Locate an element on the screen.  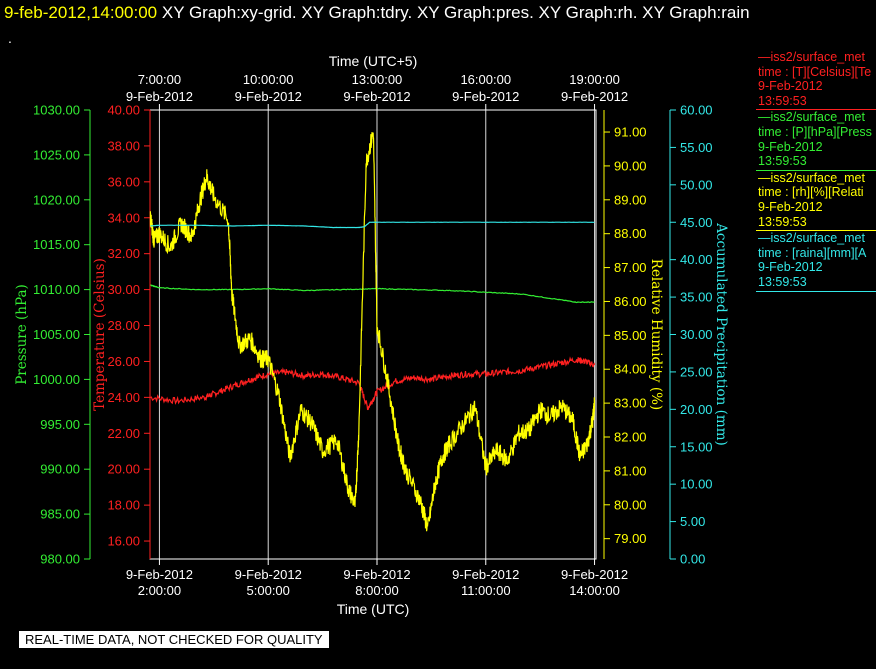
y-tick-label-rain: 5.00 is located at coordinates (692, 521).